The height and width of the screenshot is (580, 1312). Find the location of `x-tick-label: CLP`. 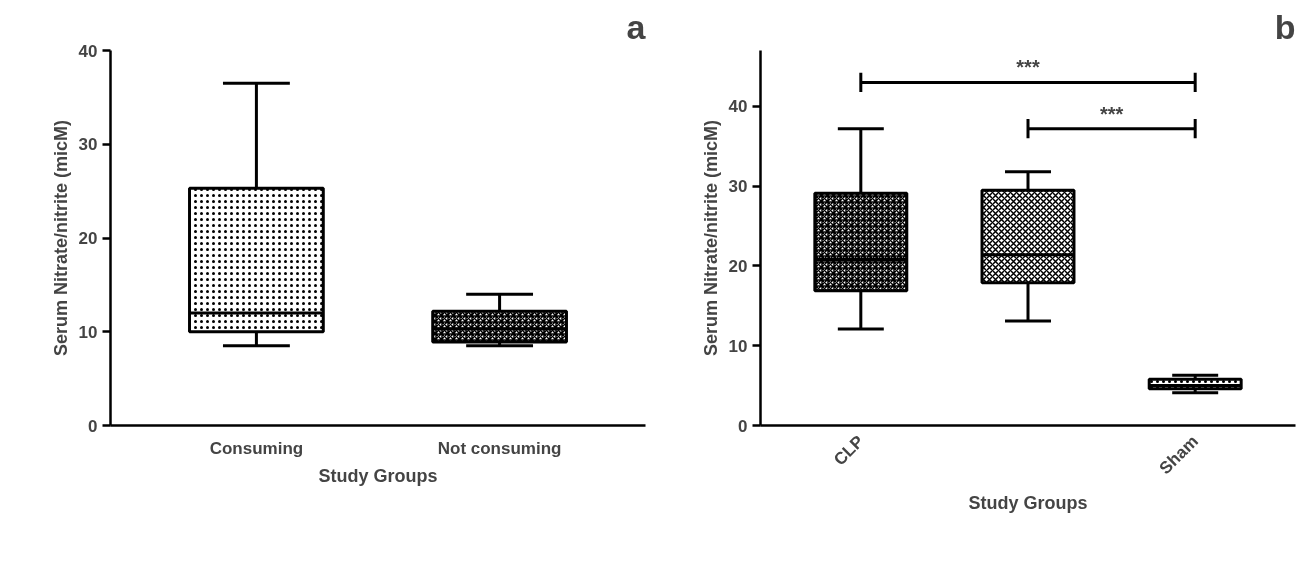

x-tick-label: CLP is located at coordinates (849, 450).